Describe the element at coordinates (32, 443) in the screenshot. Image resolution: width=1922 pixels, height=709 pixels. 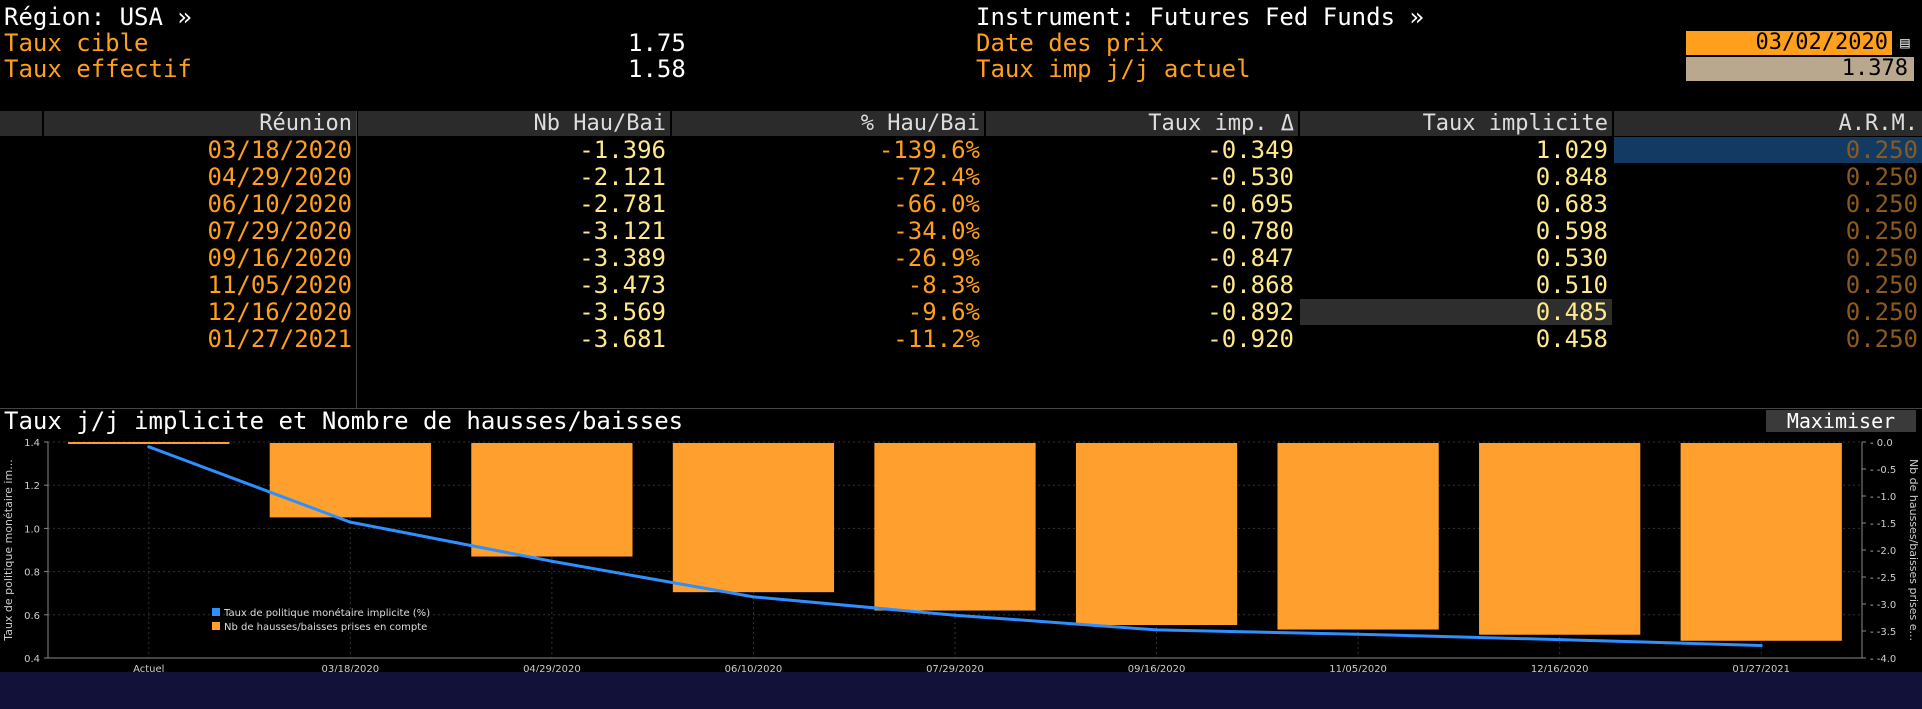
I see `left-tick-label: 1.4` at that location.